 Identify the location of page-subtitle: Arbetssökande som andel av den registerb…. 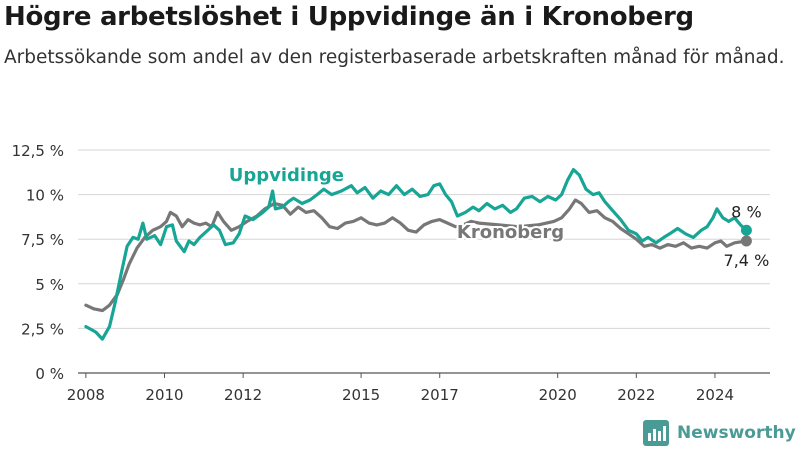
(394, 57).